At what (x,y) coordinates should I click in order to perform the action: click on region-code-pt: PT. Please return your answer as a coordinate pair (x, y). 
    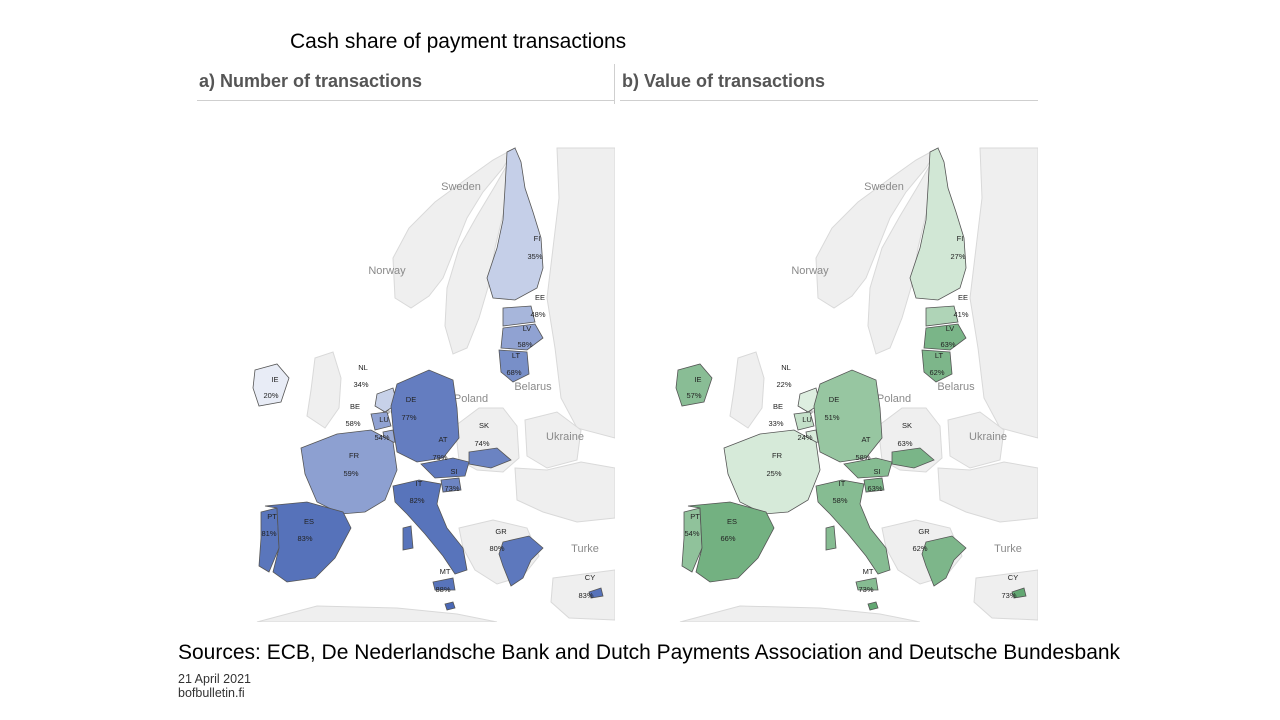
    Looking at the image, I should click on (272, 516).